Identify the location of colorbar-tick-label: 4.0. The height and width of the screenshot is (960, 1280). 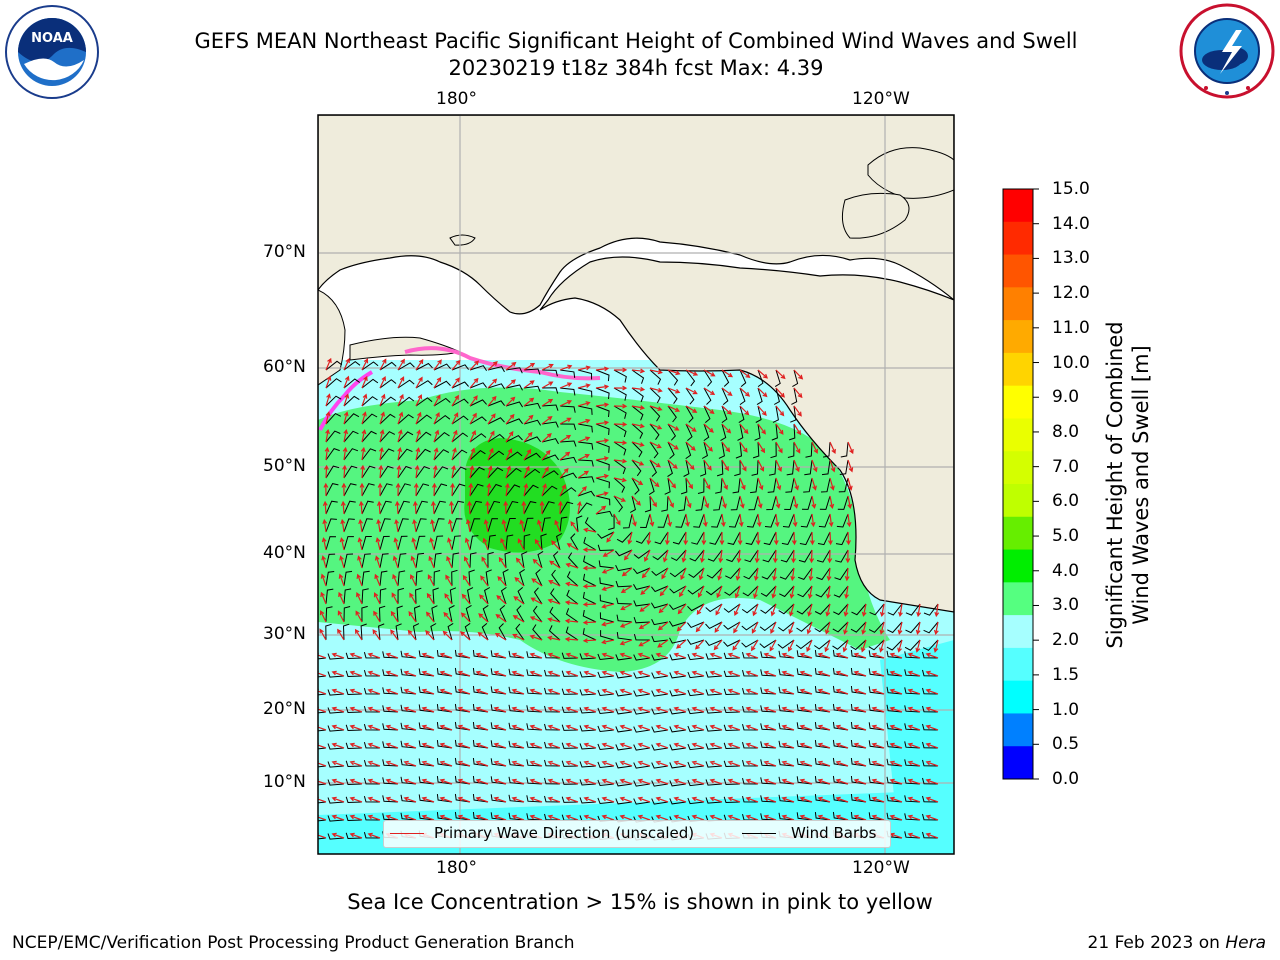
(1066, 570).